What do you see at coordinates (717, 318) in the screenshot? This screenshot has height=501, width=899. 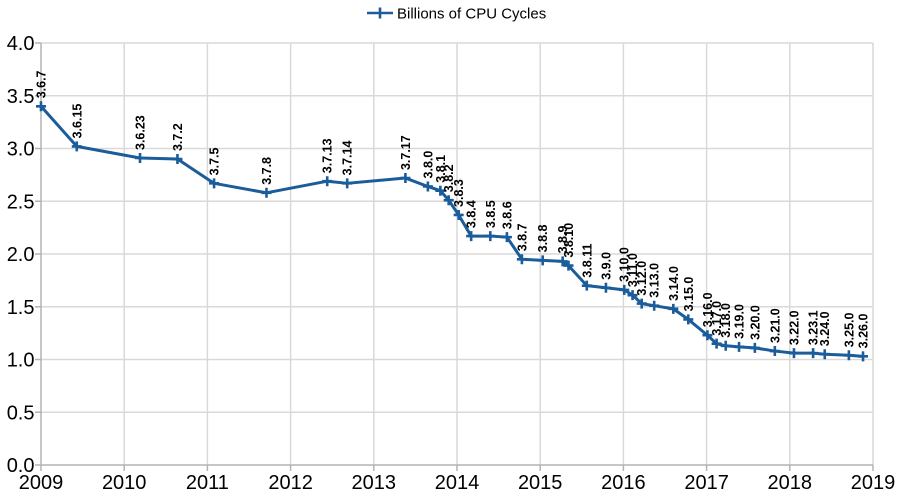 I see `data-point-label: 3.17.0` at bounding box center [717, 318].